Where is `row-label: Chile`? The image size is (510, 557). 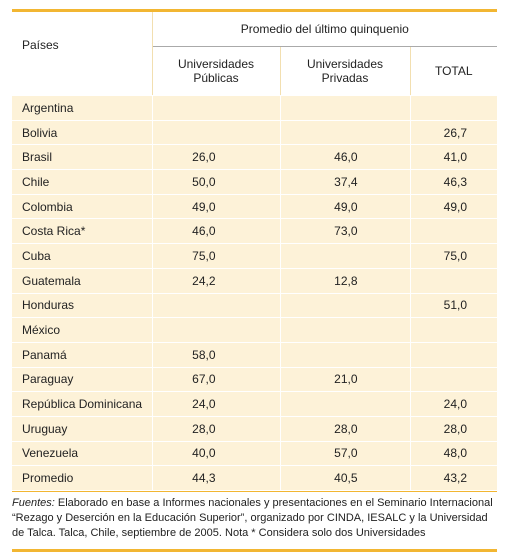 row-label: Chile is located at coordinates (82, 182).